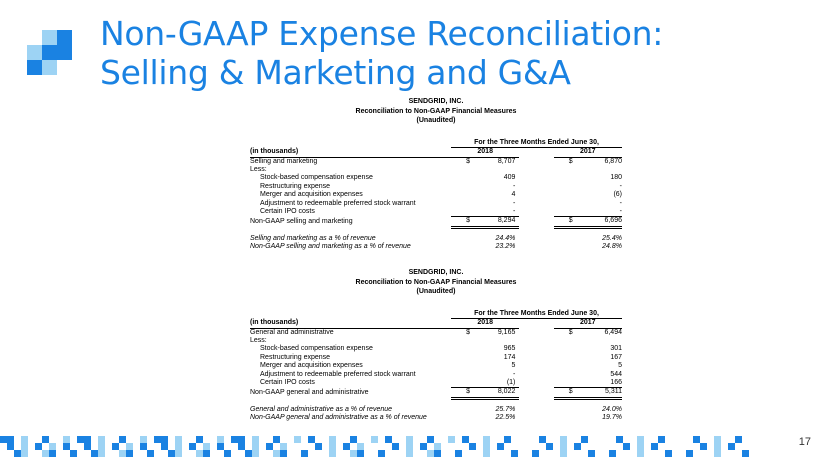  Describe the element at coordinates (612, 409) in the screenshot. I see `value-2017: 24.0%` at that location.